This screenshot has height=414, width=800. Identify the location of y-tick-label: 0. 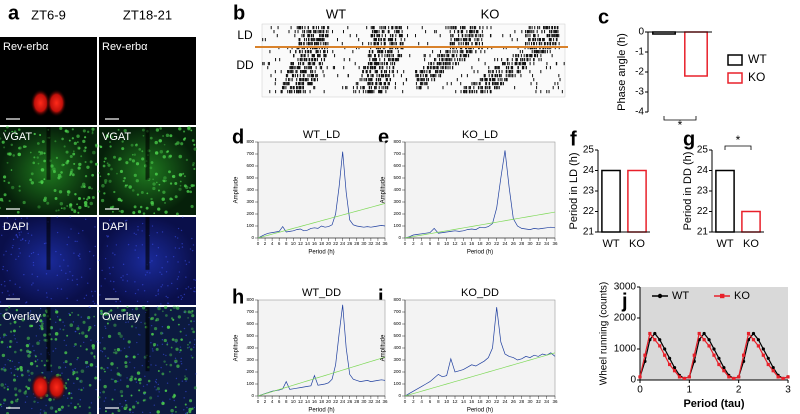
(399, 395).